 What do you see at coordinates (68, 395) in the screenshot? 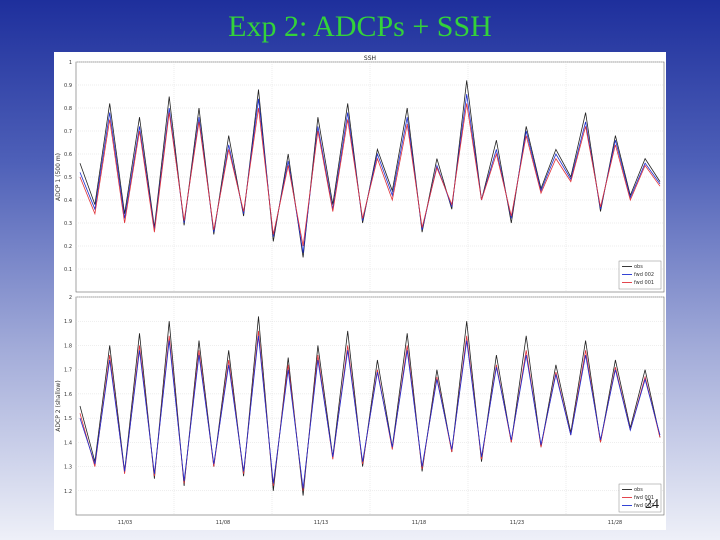
I see `y-tick-label: 1.6` at bounding box center [68, 395].